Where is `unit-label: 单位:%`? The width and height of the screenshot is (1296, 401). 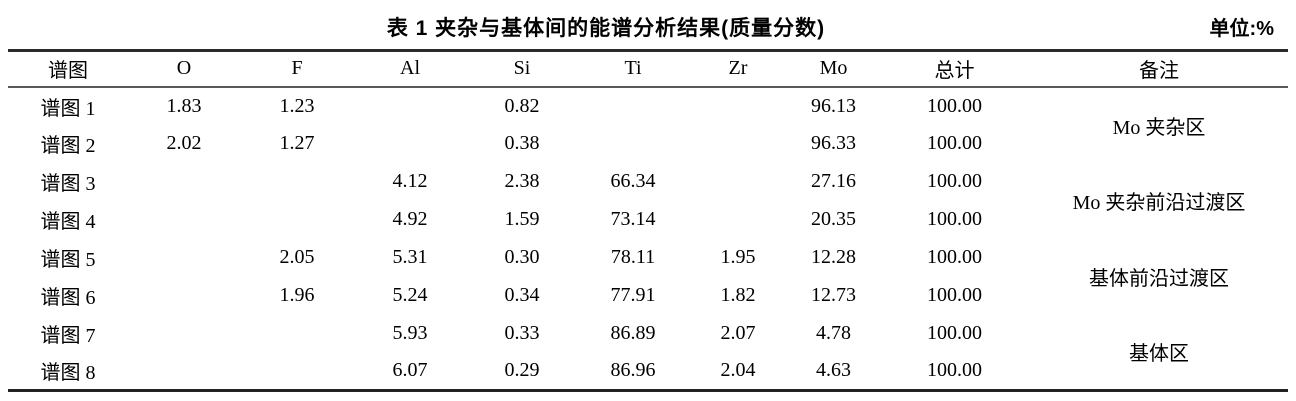
unit-label: 单位:% is located at coordinates (1241, 29).